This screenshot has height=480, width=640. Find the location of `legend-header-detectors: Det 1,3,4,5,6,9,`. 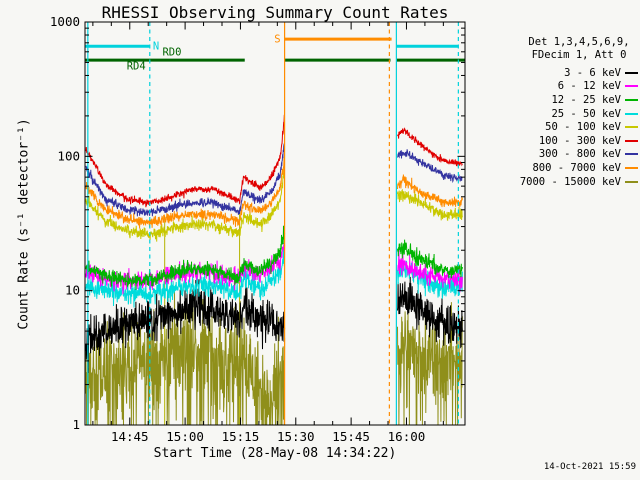

legend-header-detectors: Det 1,3,4,5,6,9, is located at coordinates (579, 42).